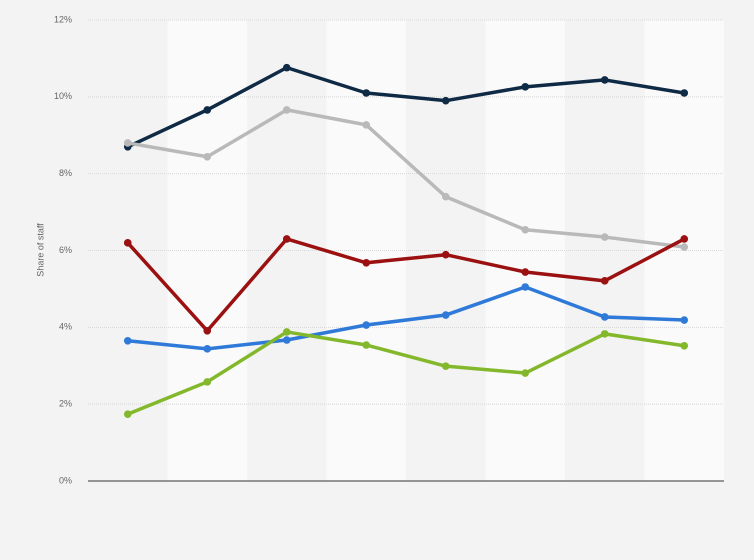 Image resolution: width=754 pixels, height=560 pixels. What do you see at coordinates (65, 327) in the screenshot?
I see `y-tick-label: 4%` at bounding box center [65, 327].